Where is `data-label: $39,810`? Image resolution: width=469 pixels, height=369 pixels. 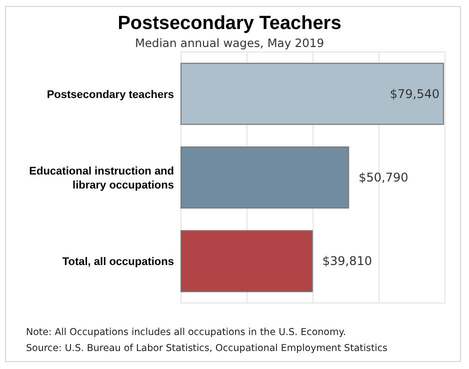
data-label: $39,810 is located at coordinates (347, 261).